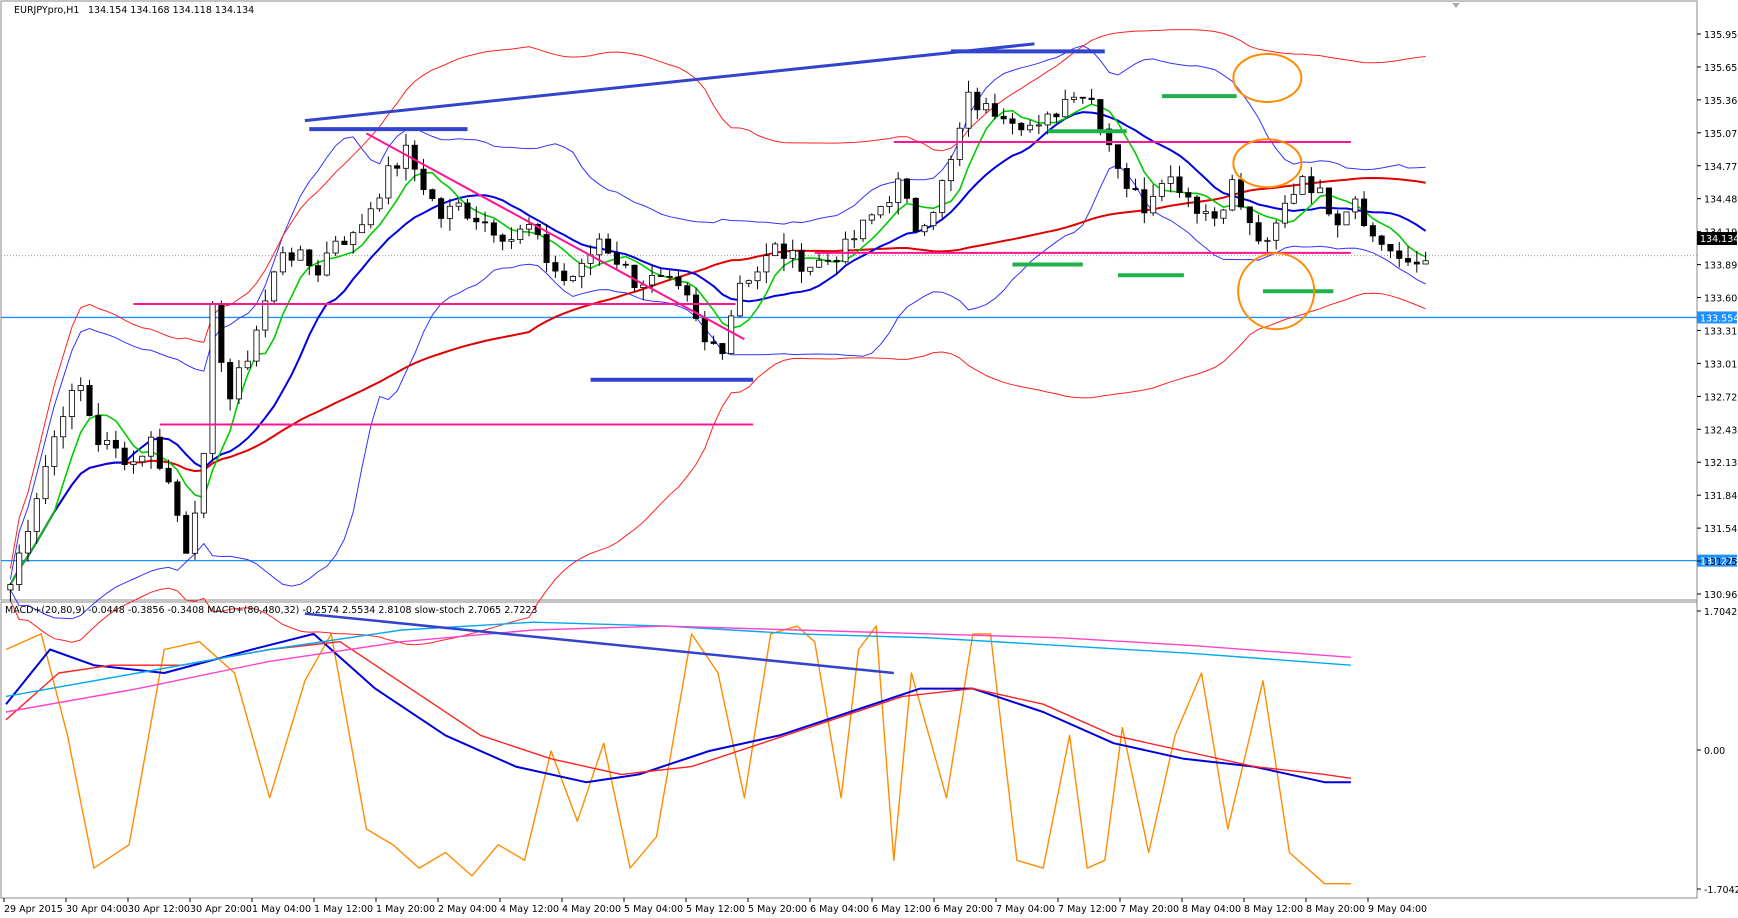  Describe the element at coordinates (555, 236) in the screenshot. I see `pink-trendline` at that location.